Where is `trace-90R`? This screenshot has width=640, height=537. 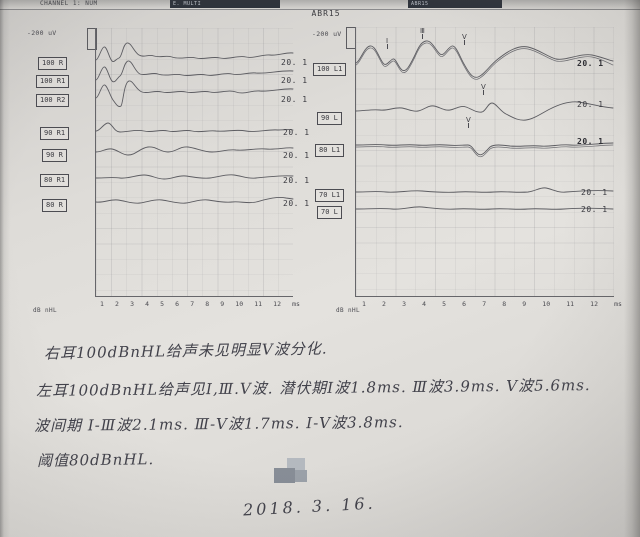 trace-90R is located at coordinates (194, 151).